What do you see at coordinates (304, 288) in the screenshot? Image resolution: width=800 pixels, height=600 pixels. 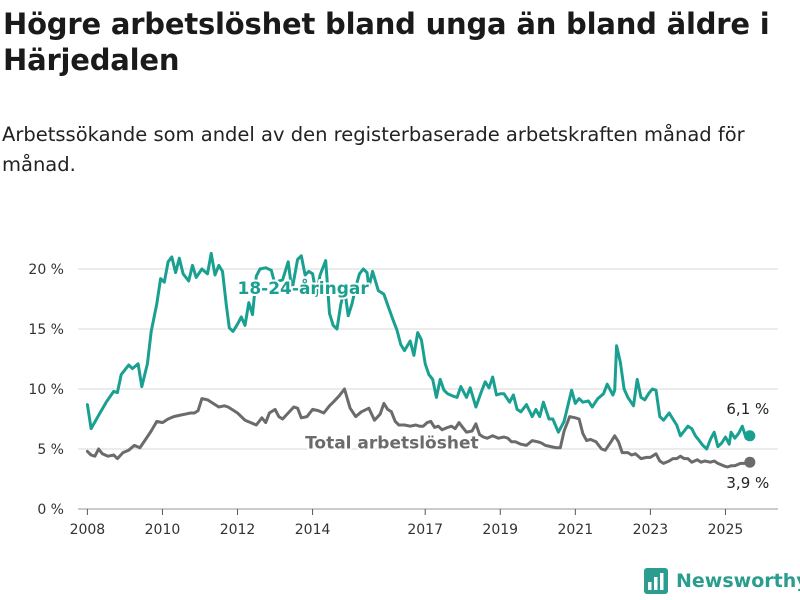 I see `series-label: 18-24-åringar` at bounding box center [304, 288].